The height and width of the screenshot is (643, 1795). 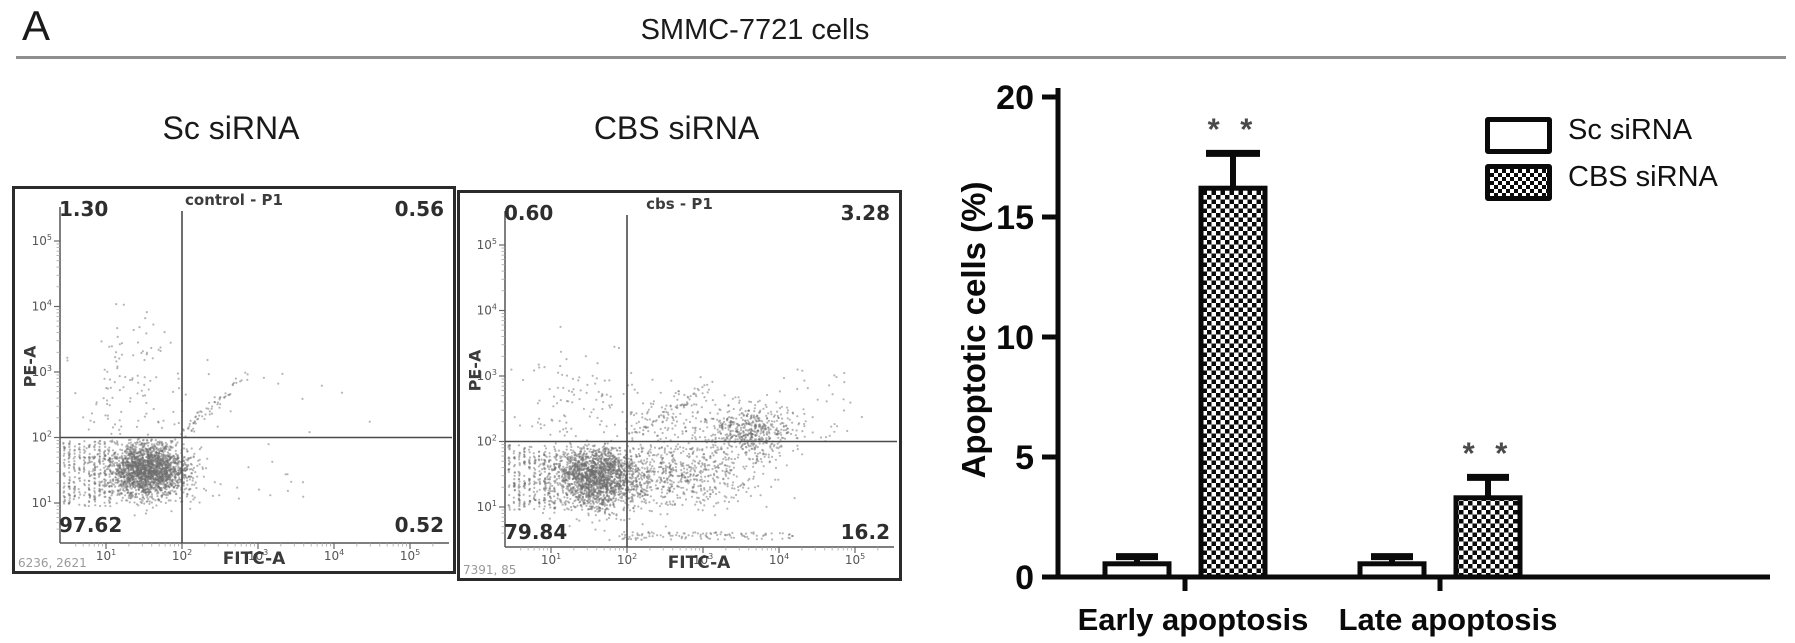 What do you see at coordinates (419, 209) in the screenshot?
I see `quadrant-upper-right-value: 0.56` at bounding box center [419, 209].